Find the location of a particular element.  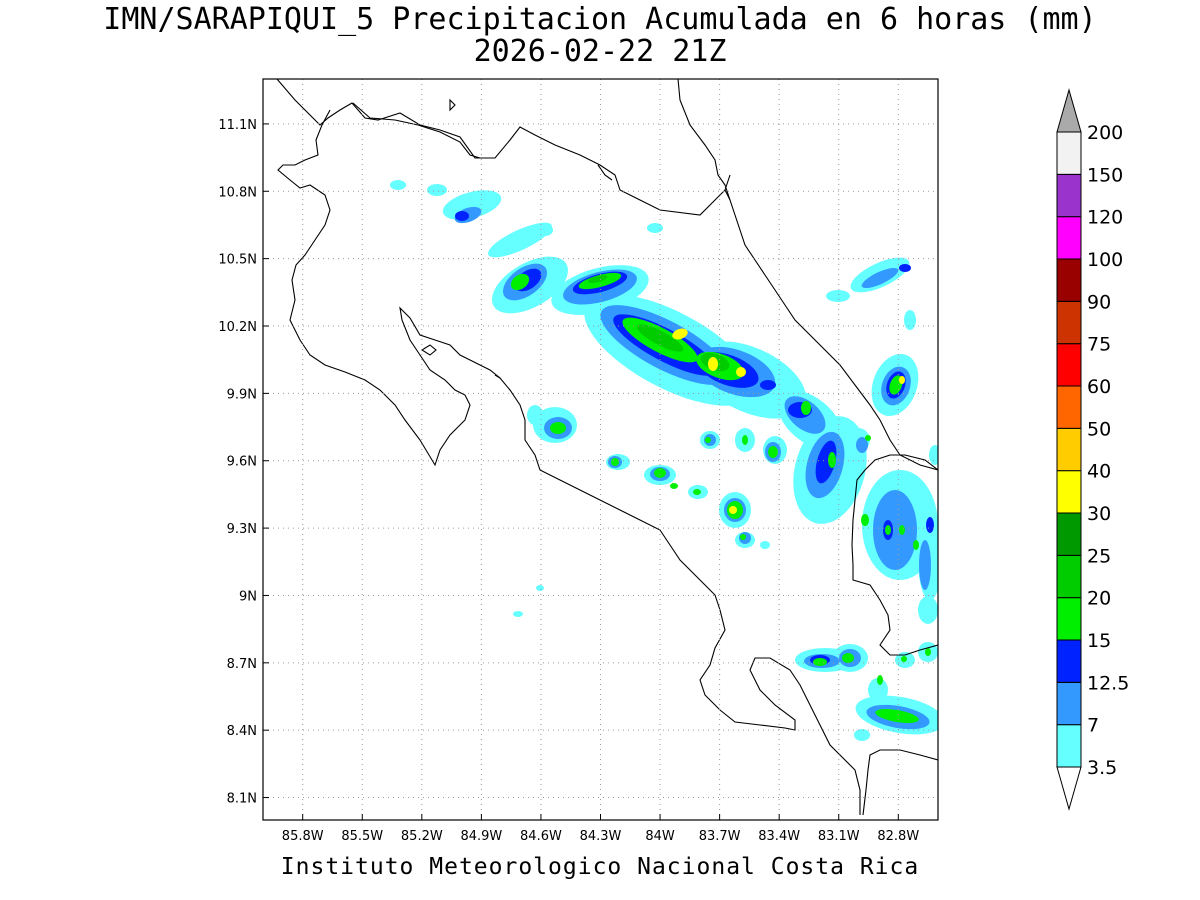

lon-tick-label: 84.9W is located at coordinates (481, 836).